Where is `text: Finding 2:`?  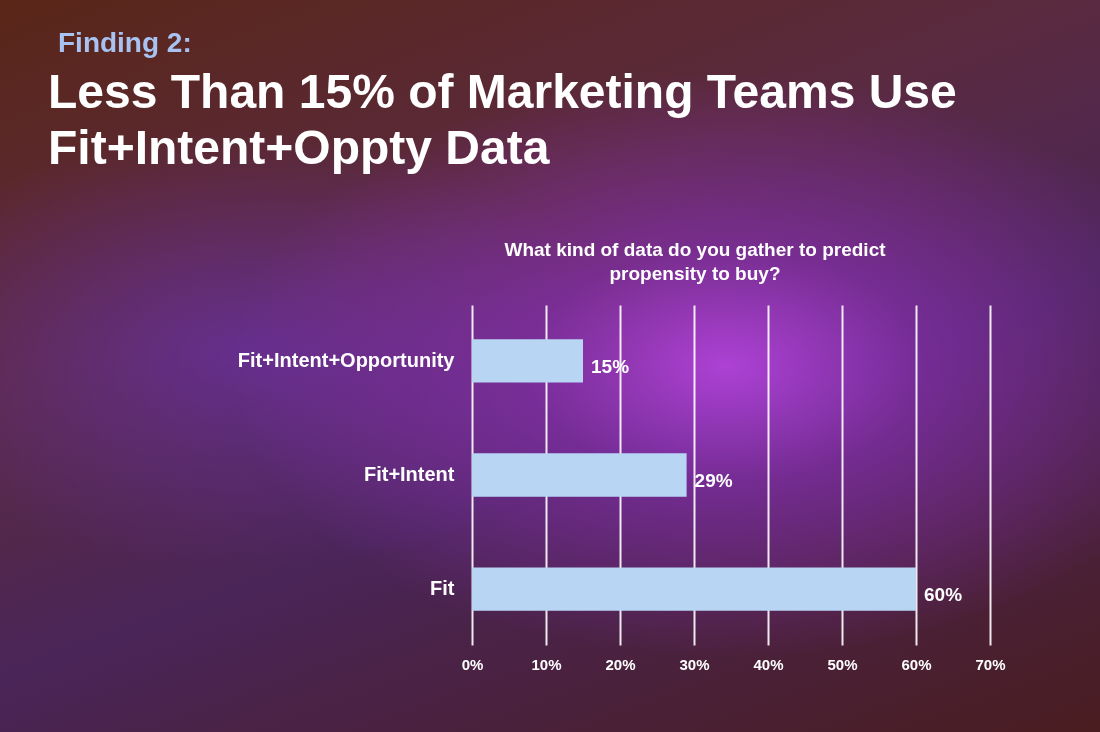
text: Finding 2: is located at coordinates (125, 43).